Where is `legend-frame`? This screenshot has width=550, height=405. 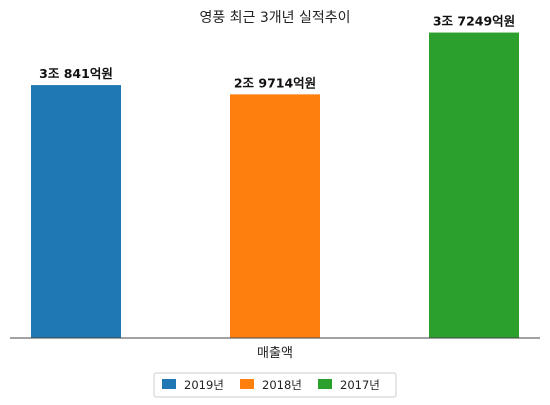
legend-frame is located at coordinates (275, 385).